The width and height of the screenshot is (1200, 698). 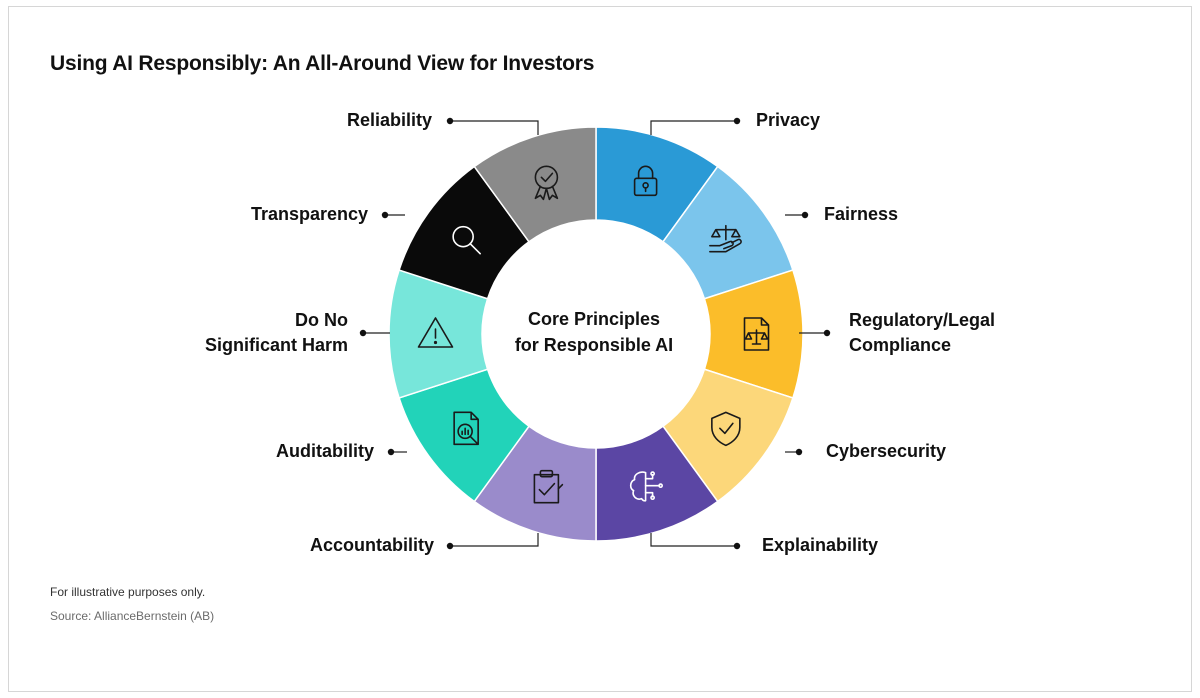 I want to click on lock-icon, so click(x=645, y=181).